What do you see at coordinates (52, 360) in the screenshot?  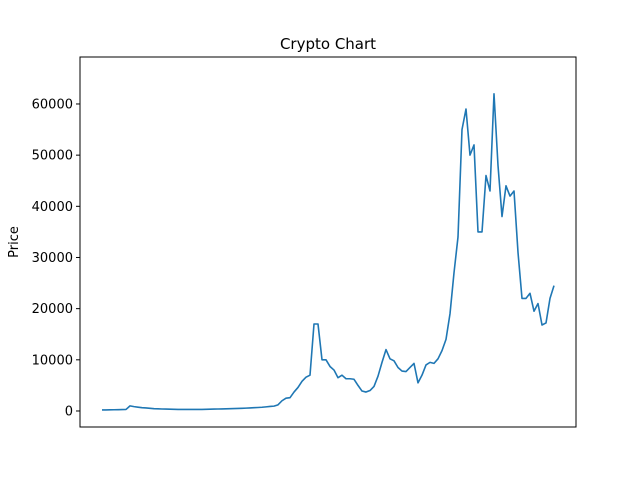 I see `y-tick-label: 10000` at bounding box center [52, 360].